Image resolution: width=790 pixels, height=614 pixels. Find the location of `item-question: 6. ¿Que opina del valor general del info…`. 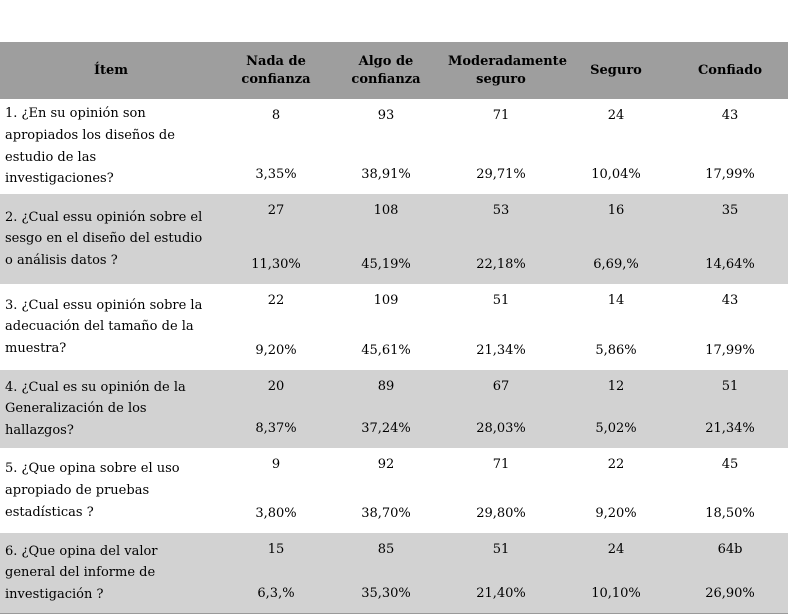

item-question: 6. ¿Que opina del valor general del info… is located at coordinates (81, 573).